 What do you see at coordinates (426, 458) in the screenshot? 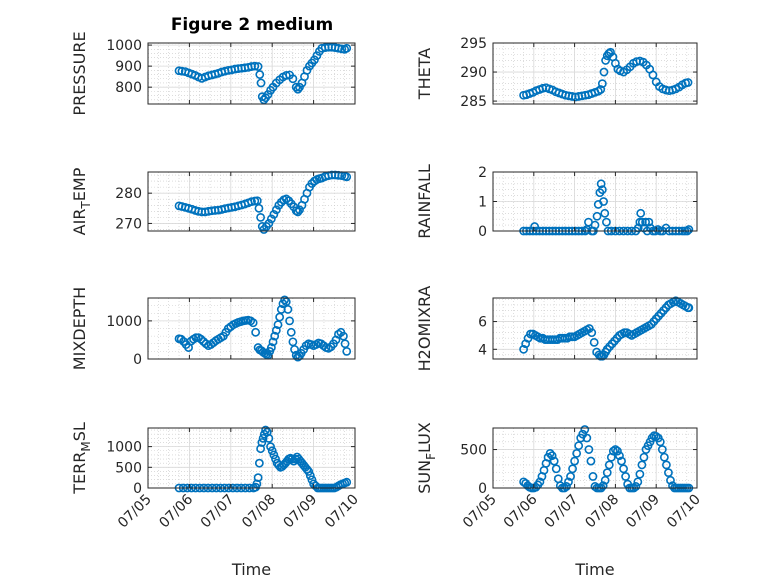
I see `y-axis-label: SUNFLUX` at bounding box center [426, 458].